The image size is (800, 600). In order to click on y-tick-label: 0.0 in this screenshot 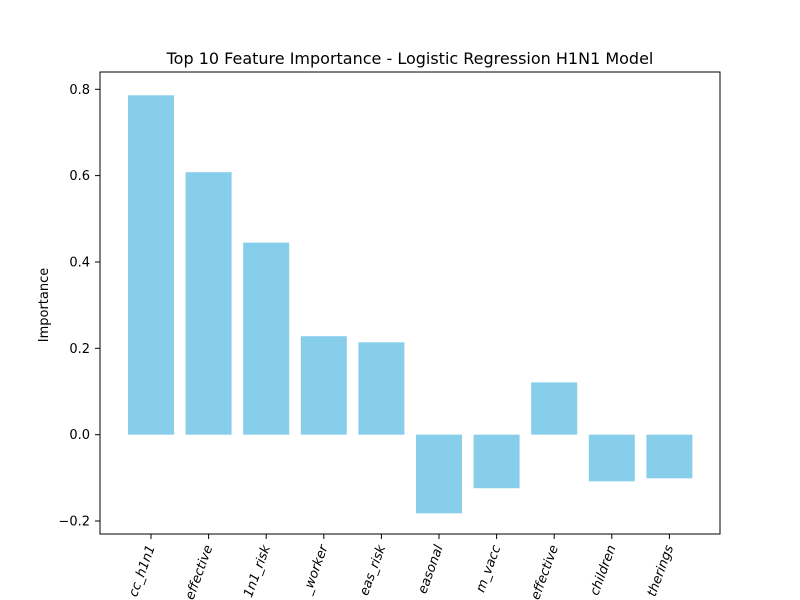, I will do `click(79, 435)`.